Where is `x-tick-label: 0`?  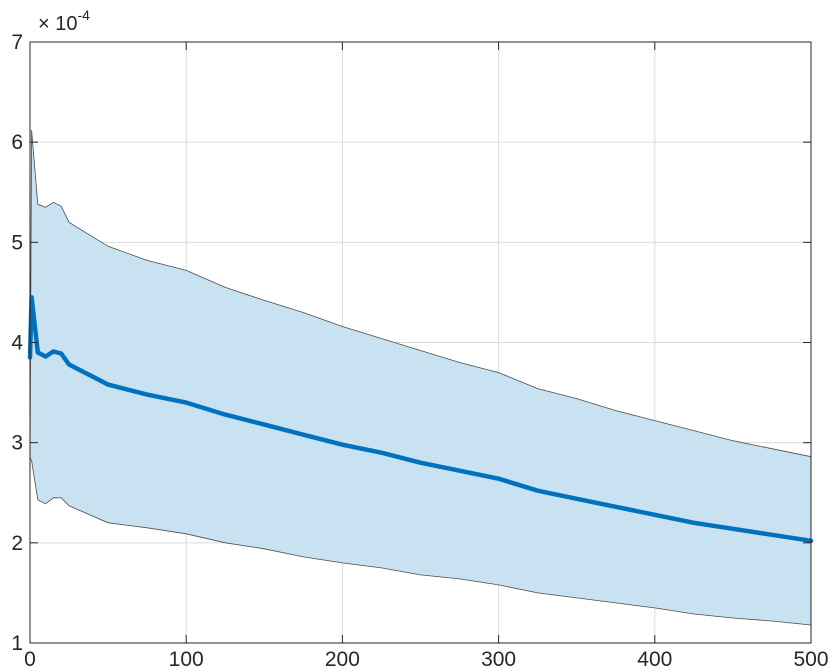 x-tick-label: 0 is located at coordinates (30, 659).